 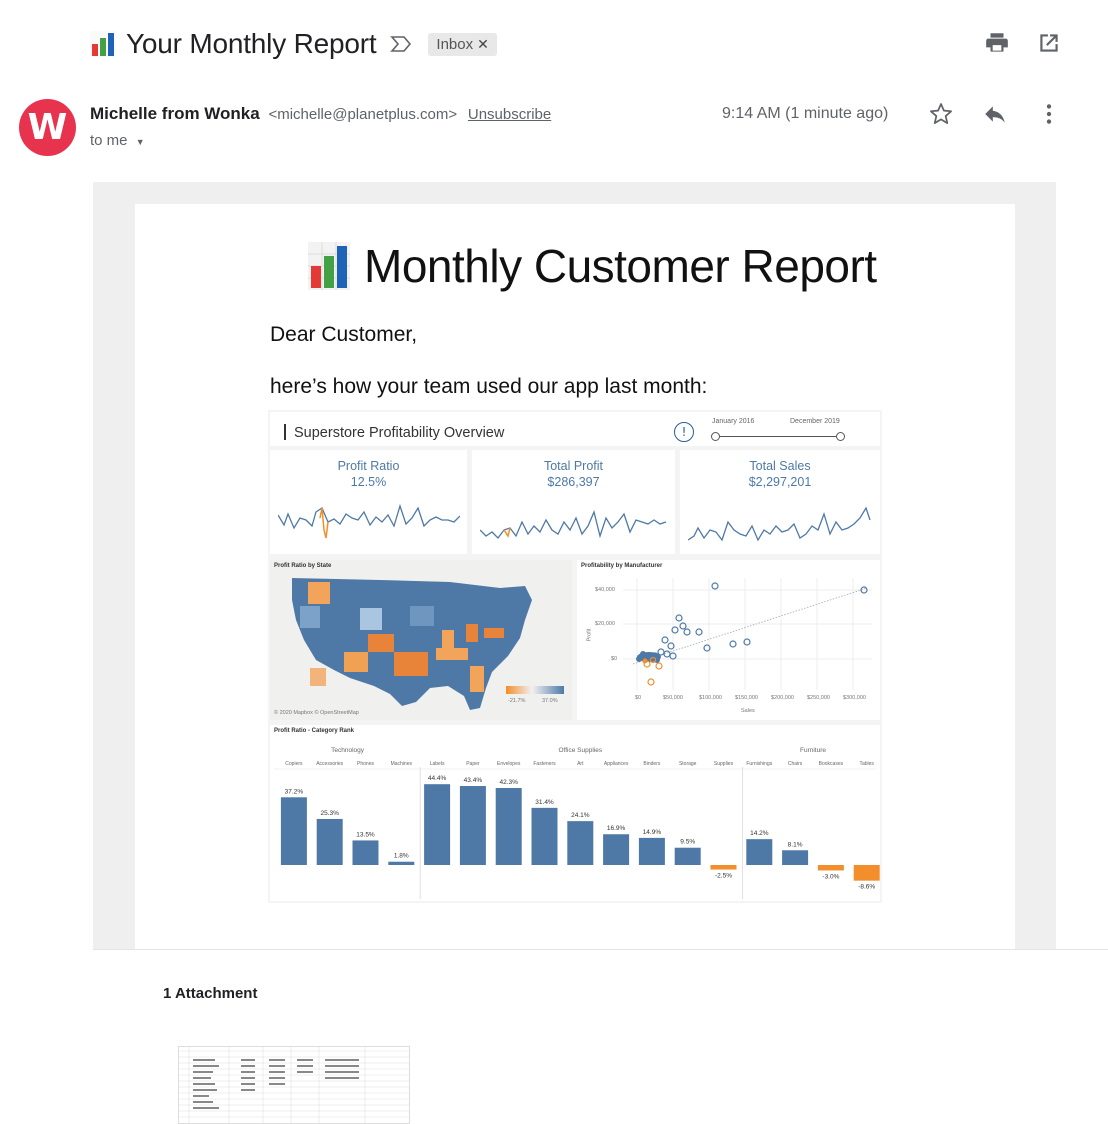 I want to click on bar-value-label: -3.0%, so click(x=830, y=876).